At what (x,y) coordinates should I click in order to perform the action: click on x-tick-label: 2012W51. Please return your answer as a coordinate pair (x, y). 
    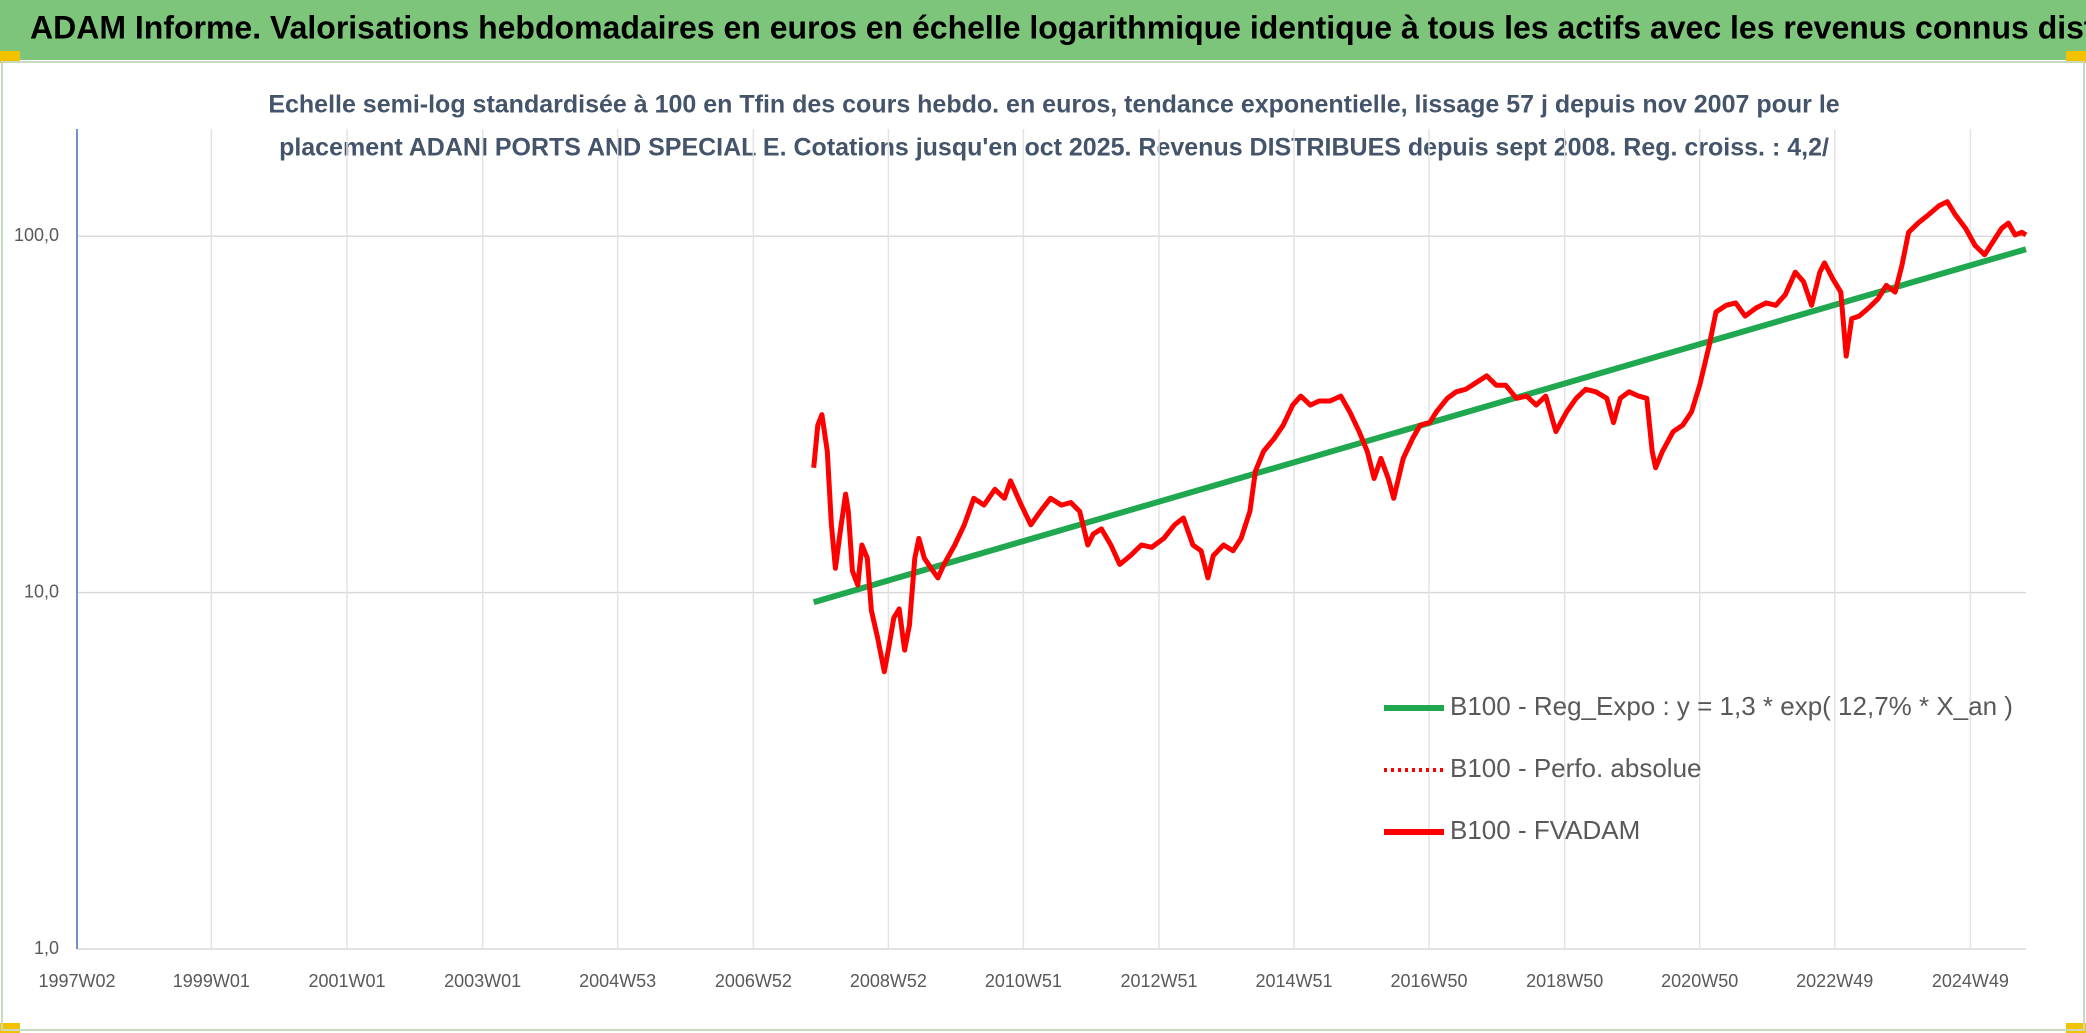
    Looking at the image, I should click on (1158, 981).